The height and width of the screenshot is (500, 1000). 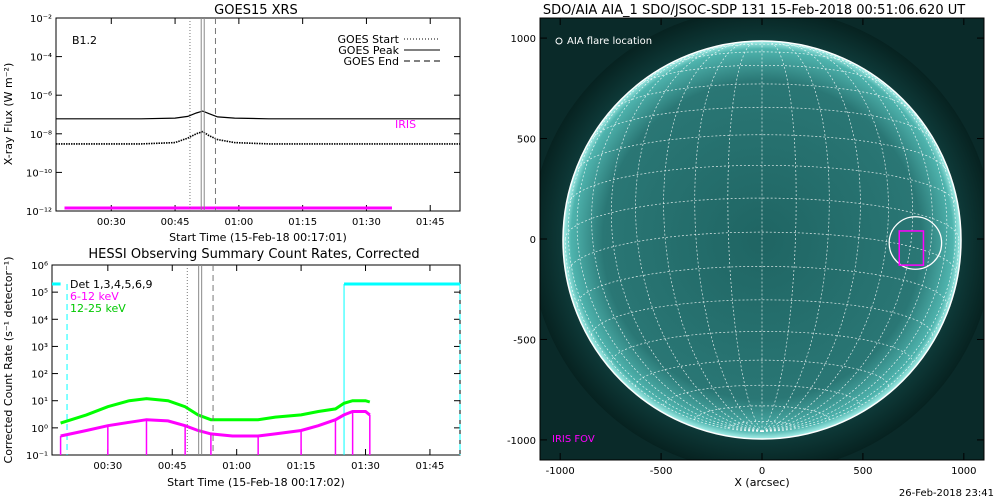 I want to click on goes-legend-start: GOES Start, so click(x=369, y=39).